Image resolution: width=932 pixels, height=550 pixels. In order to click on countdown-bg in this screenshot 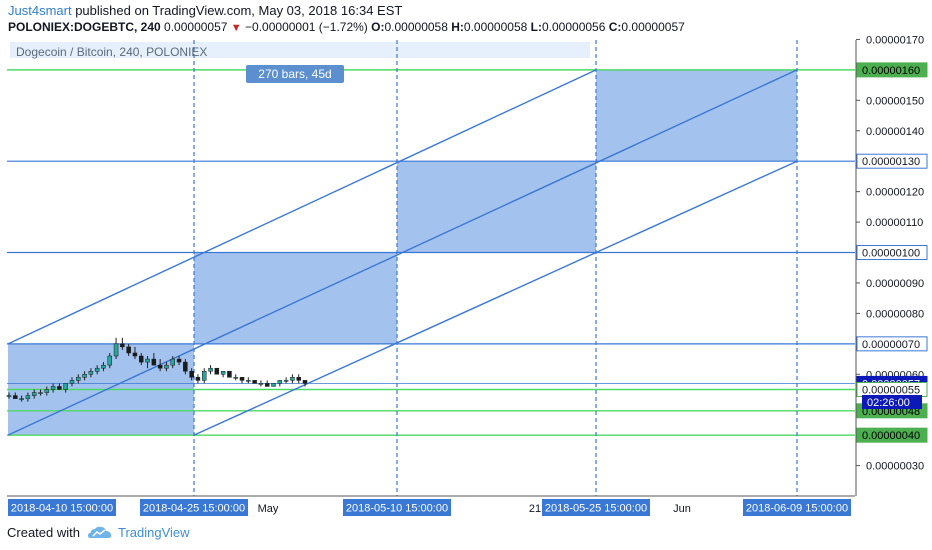, I will do `click(892, 402)`.